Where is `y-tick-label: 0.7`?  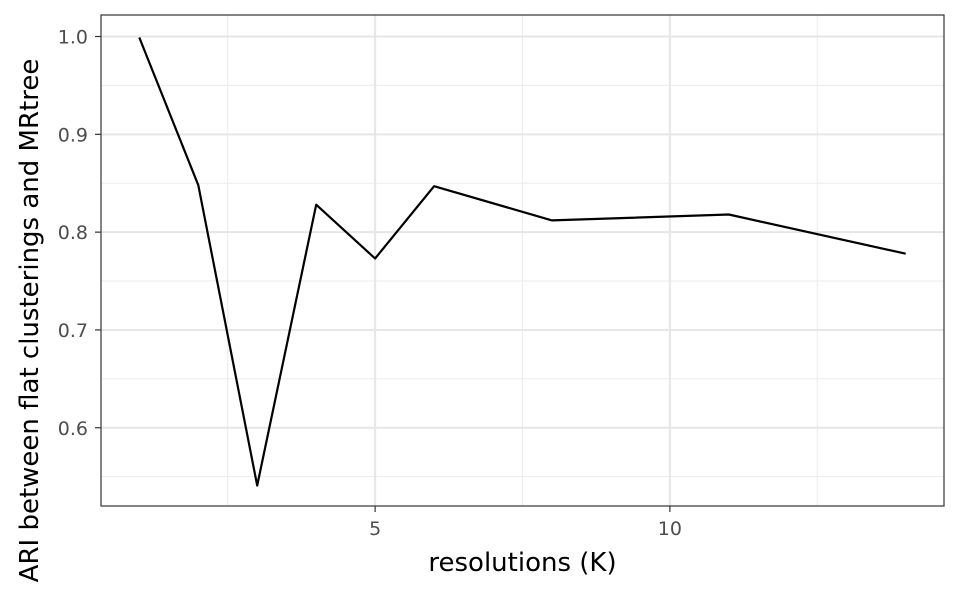 y-tick-label: 0.7 is located at coordinates (73, 331).